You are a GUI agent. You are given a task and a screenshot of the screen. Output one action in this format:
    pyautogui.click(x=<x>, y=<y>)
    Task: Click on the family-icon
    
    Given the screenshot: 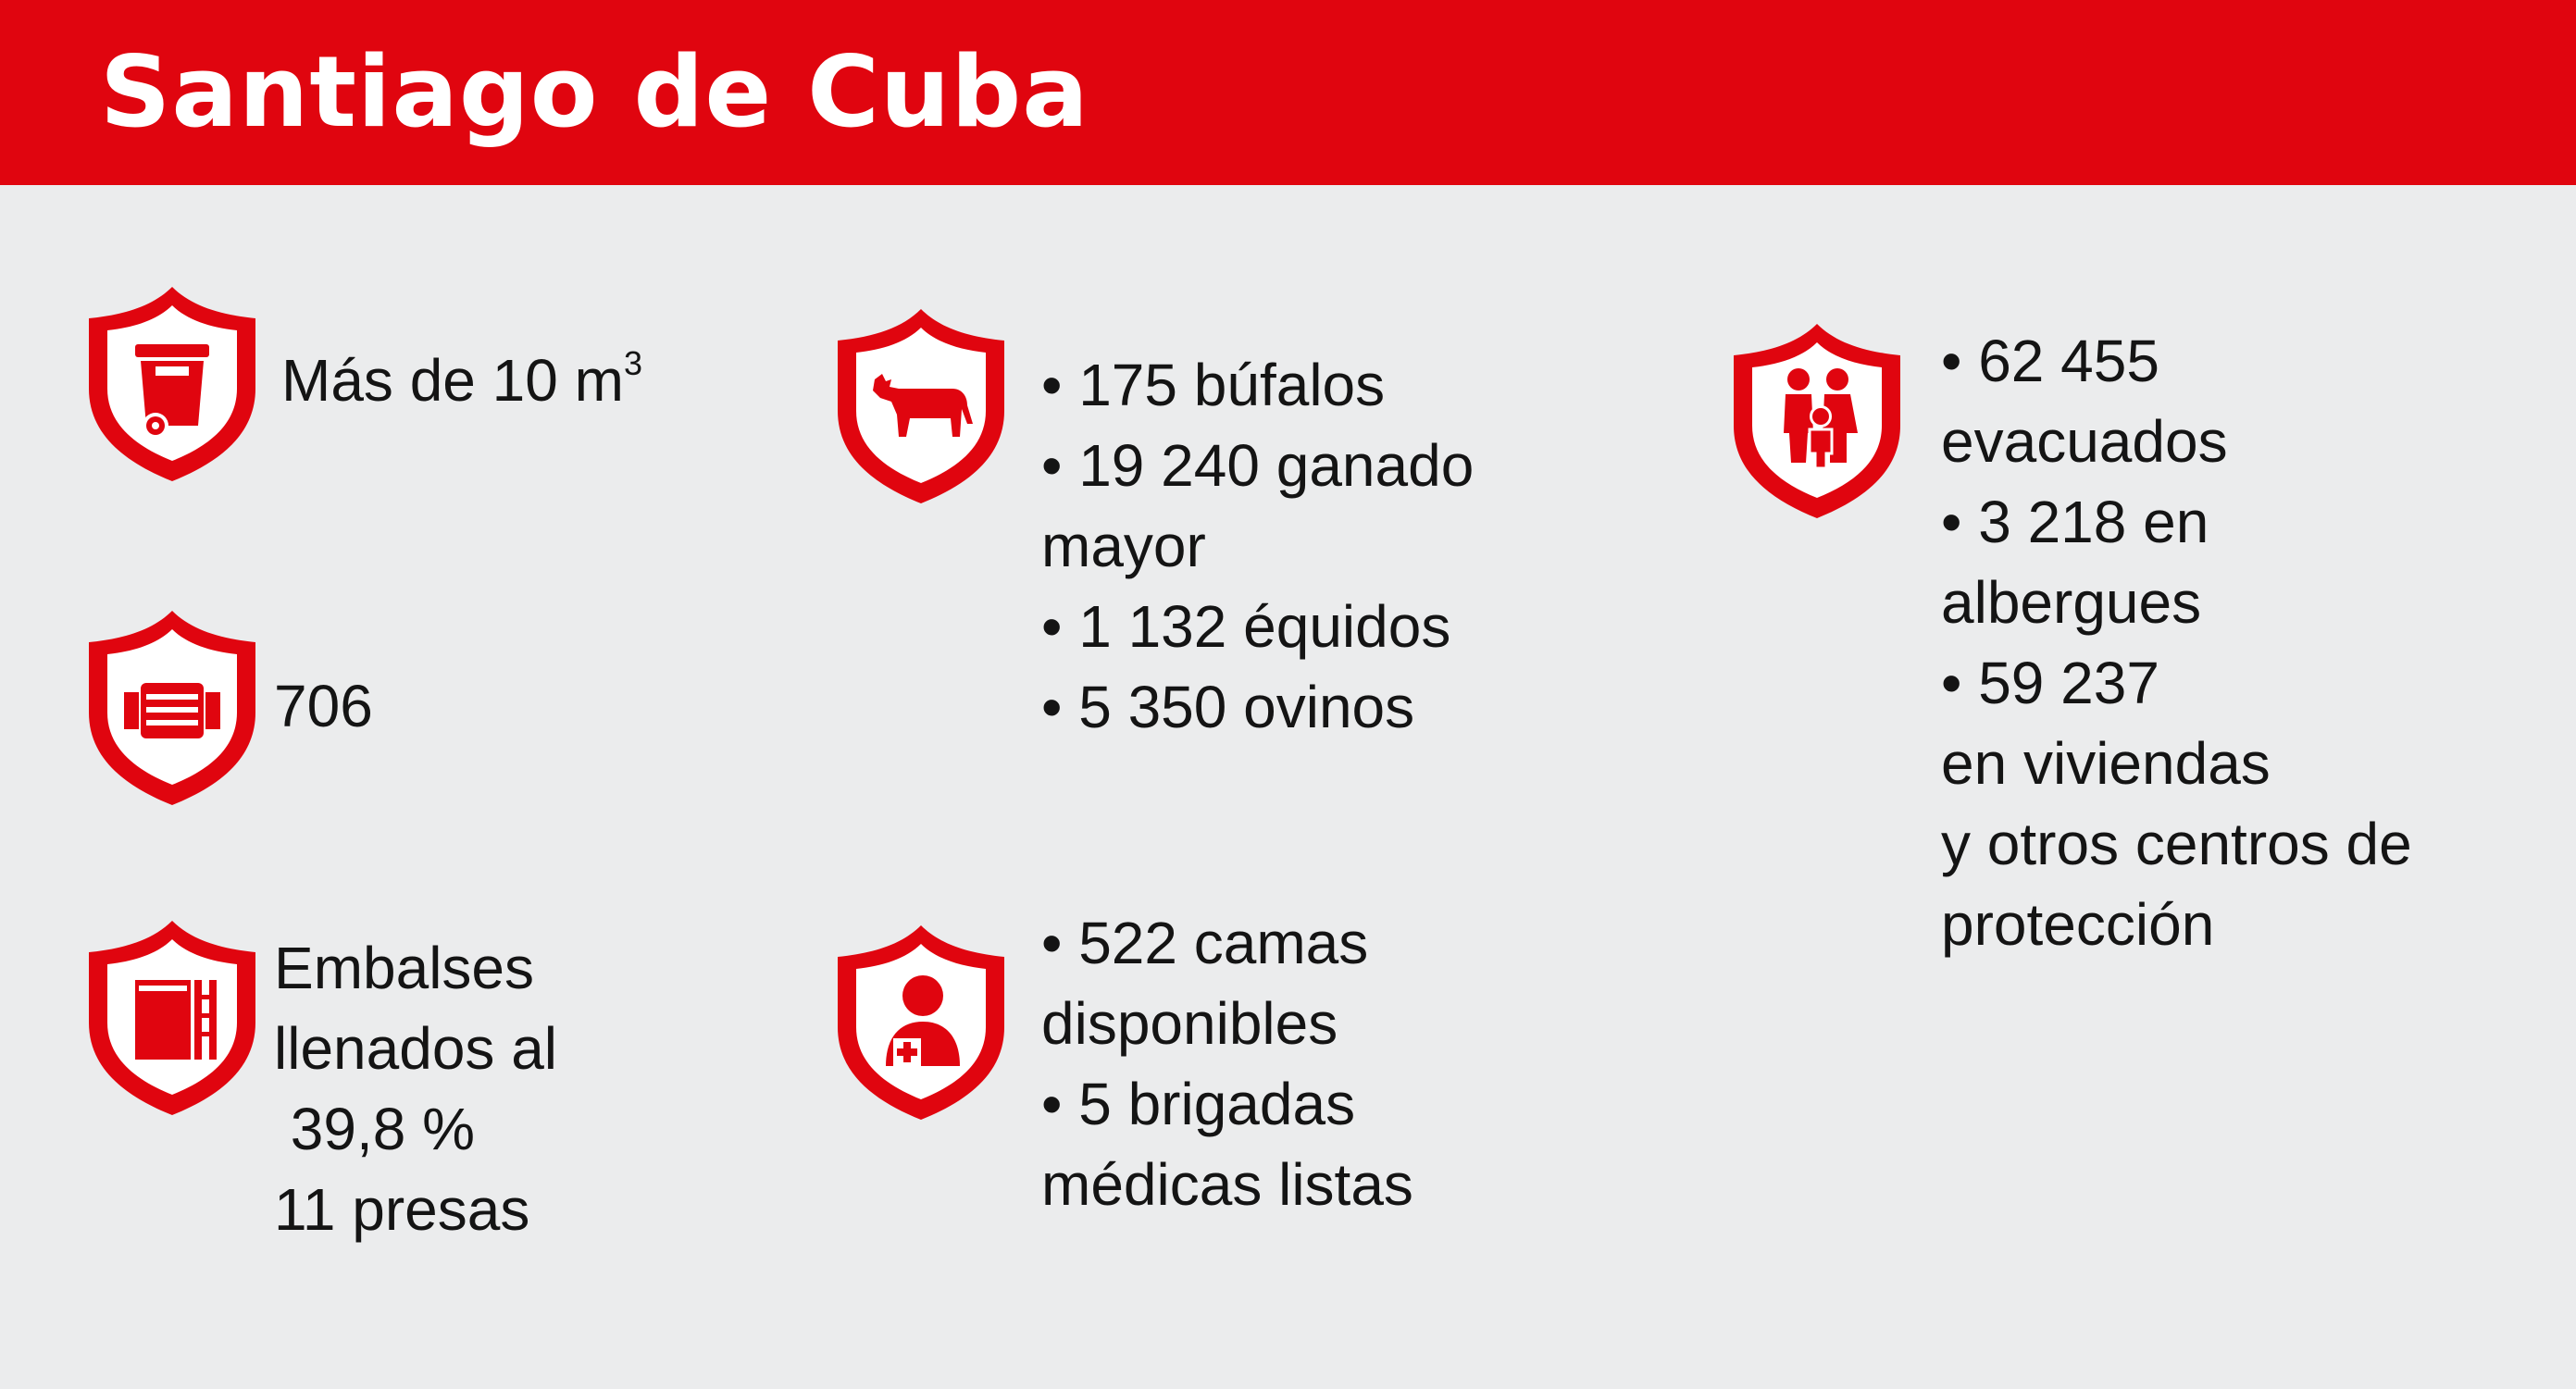 What is the action you would take?
    pyautogui.click(x=1817, y=421)
    